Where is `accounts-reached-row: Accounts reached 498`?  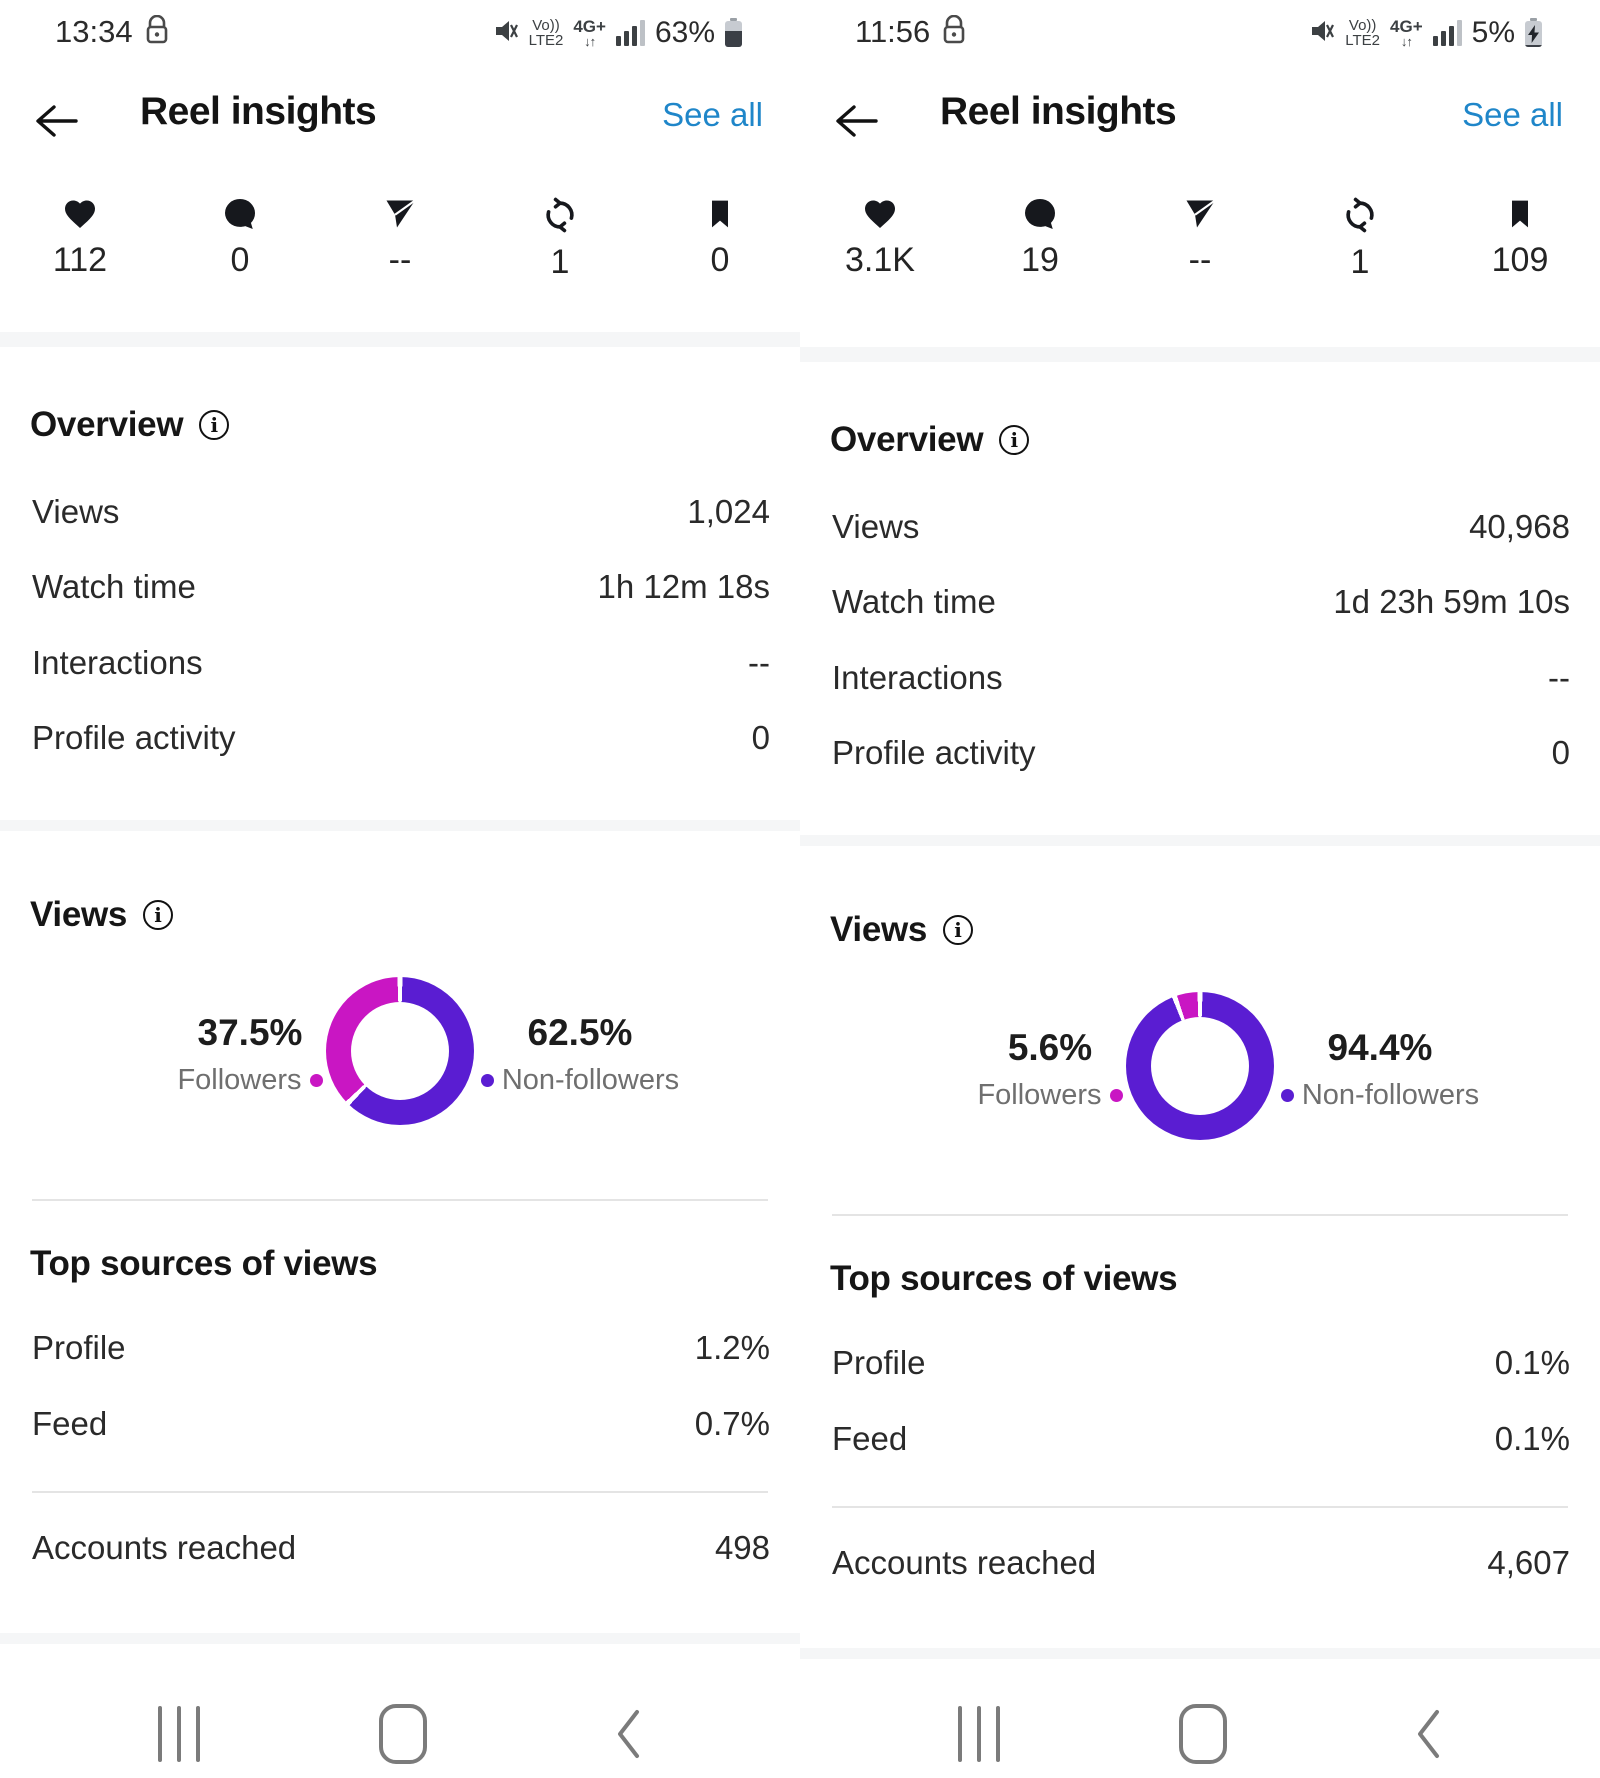
accounts-reached-row: Accounts reached 498 is located at coordinates (401, 1547).